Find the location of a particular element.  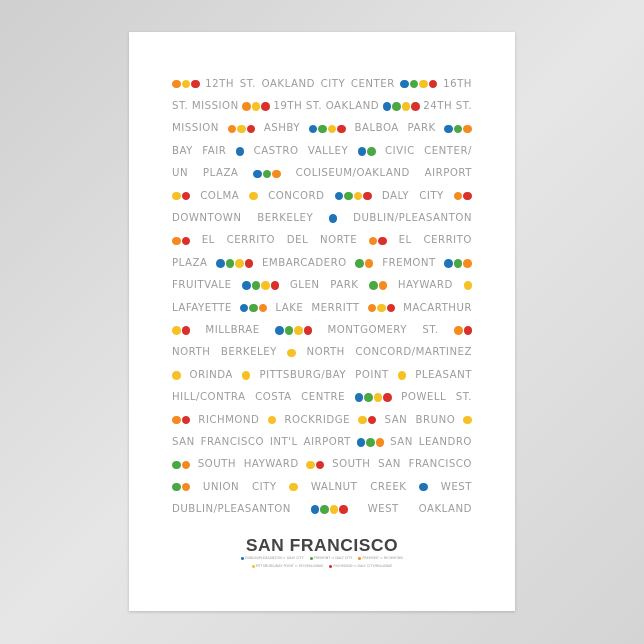

station-name-word: HILL/CONTRA is located at coordinates (209, 398).